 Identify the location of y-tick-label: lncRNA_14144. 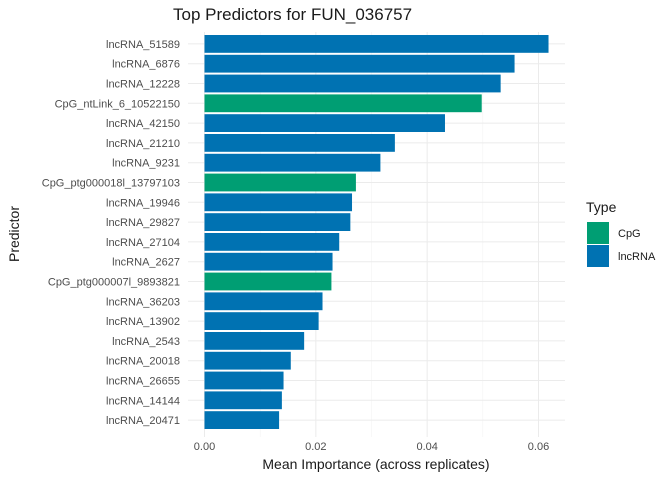
(143, 401).